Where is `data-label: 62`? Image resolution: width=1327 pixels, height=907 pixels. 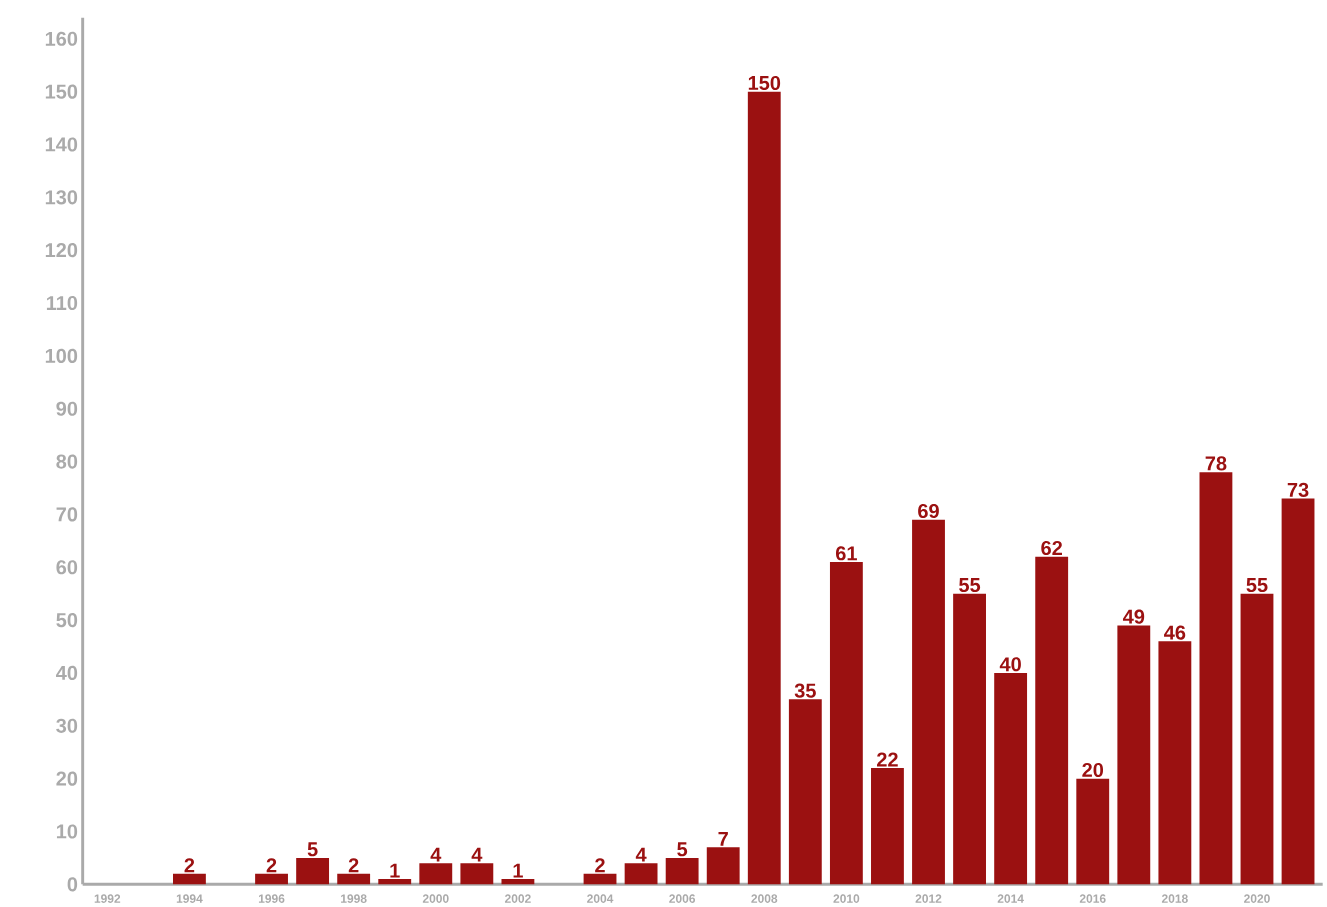
data-label: 62 is located at coordinates (1051, 548).